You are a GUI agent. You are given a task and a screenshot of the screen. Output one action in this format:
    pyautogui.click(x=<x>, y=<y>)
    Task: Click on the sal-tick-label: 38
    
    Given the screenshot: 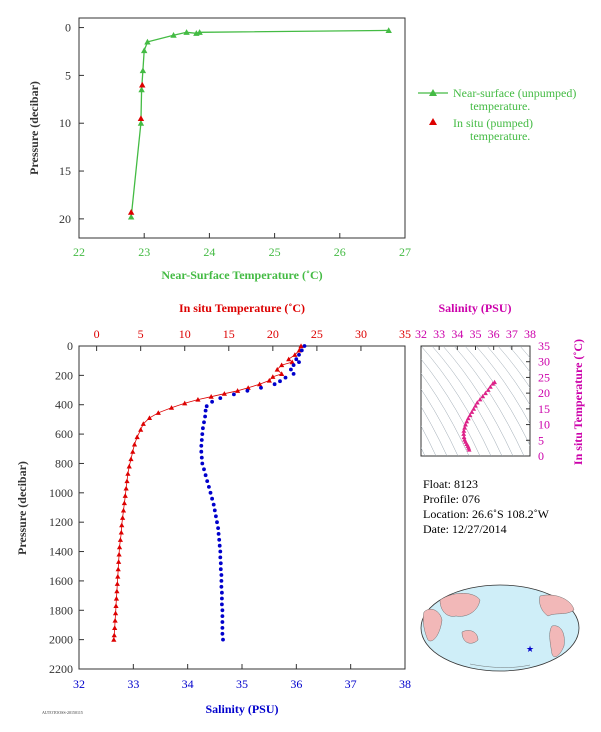 What is the action you would take?
    pyautogui.click(x=405, y=684)
    